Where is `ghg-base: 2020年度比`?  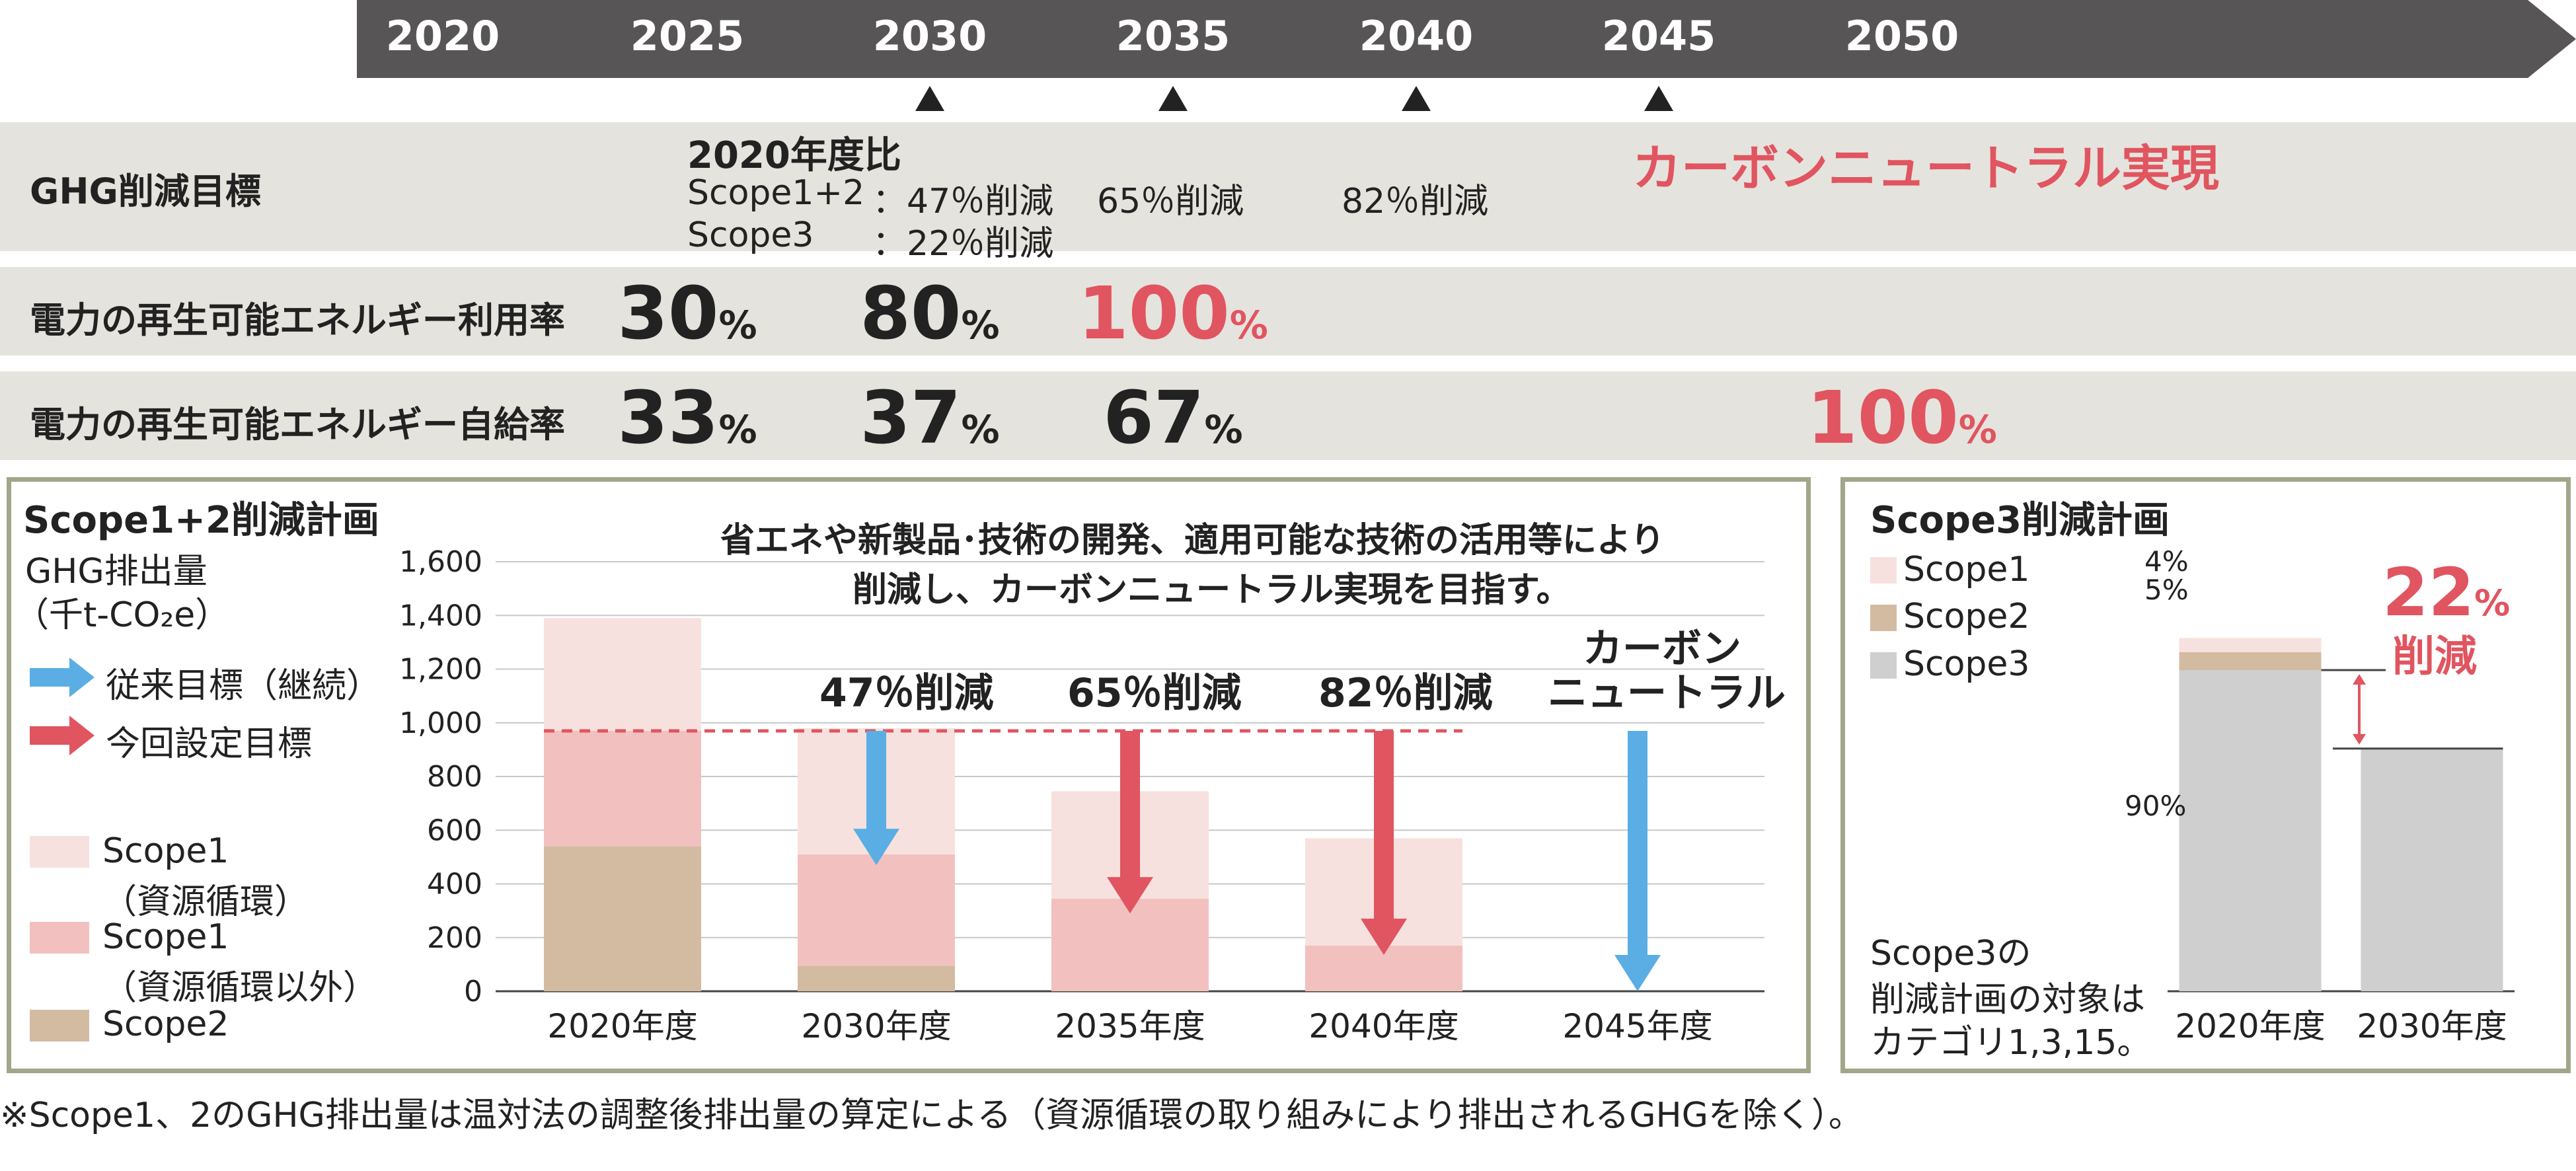 ghg-base: 2020年度比 is located at coordinates (794, 155).